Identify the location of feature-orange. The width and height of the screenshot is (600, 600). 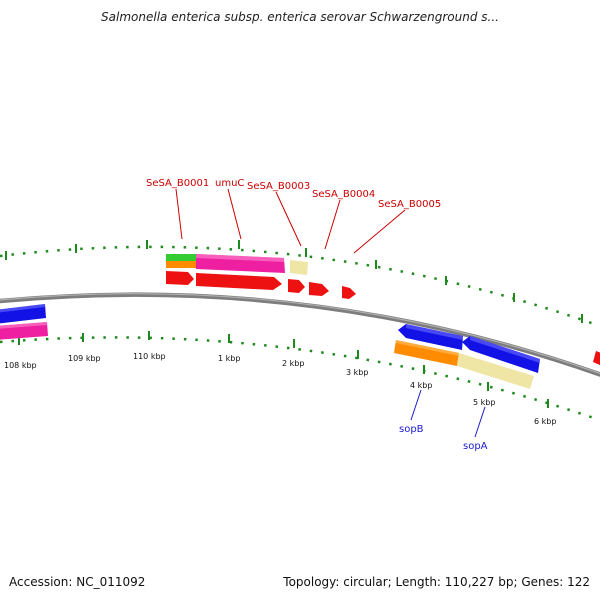
(181, 264).